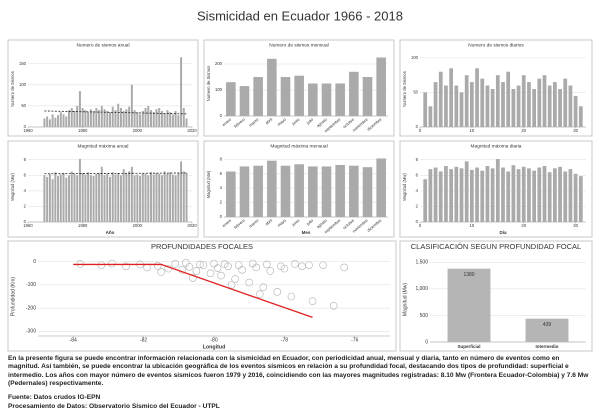  What do you see at coordinates (192, 225) in the screenshot?
I see `x-tick-label: 2020` at bounding box center [192, 225].